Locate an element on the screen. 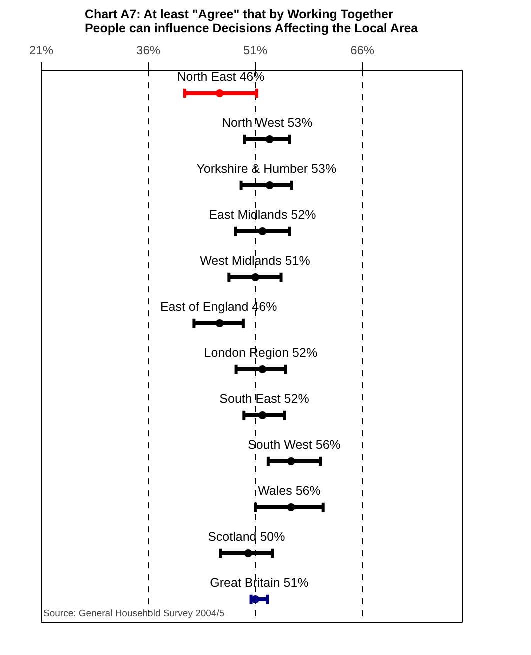 This screenshot has width=531, height=655. chart-title: Chart A7: At least "Agree" that by Working Together People can influence Decisions Affecting the Local Area is located at coordinates (252, 22).